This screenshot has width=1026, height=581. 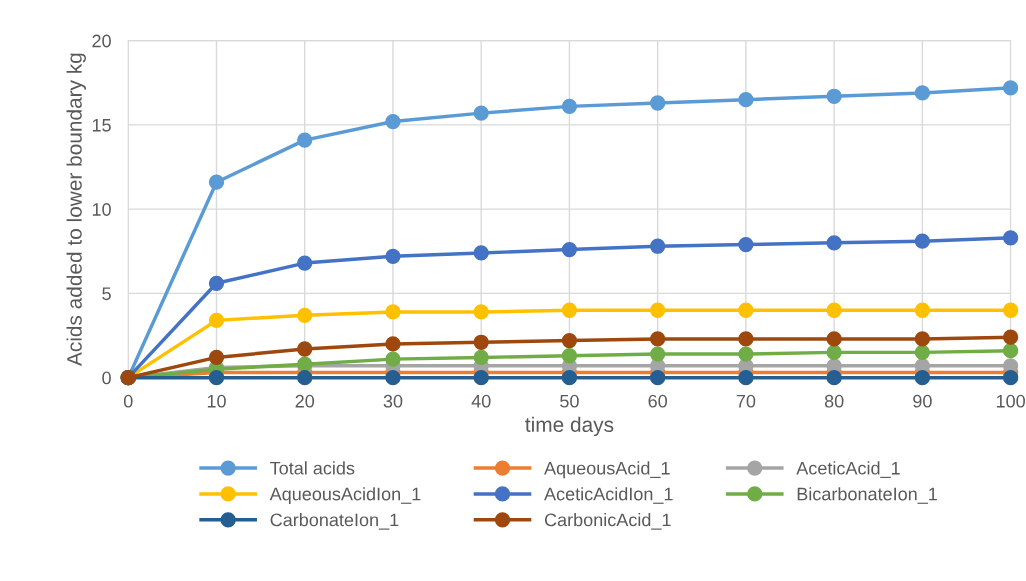 What do you see at coordinates (608, 495) in the screenshot?
I see `legend-label: AceticAcidIon_1` at bounding box center [608, 495].